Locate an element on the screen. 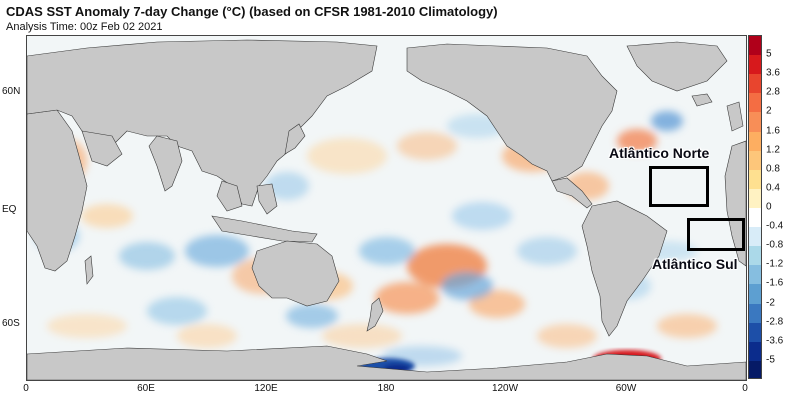  india is located at coordinates (165, 163).